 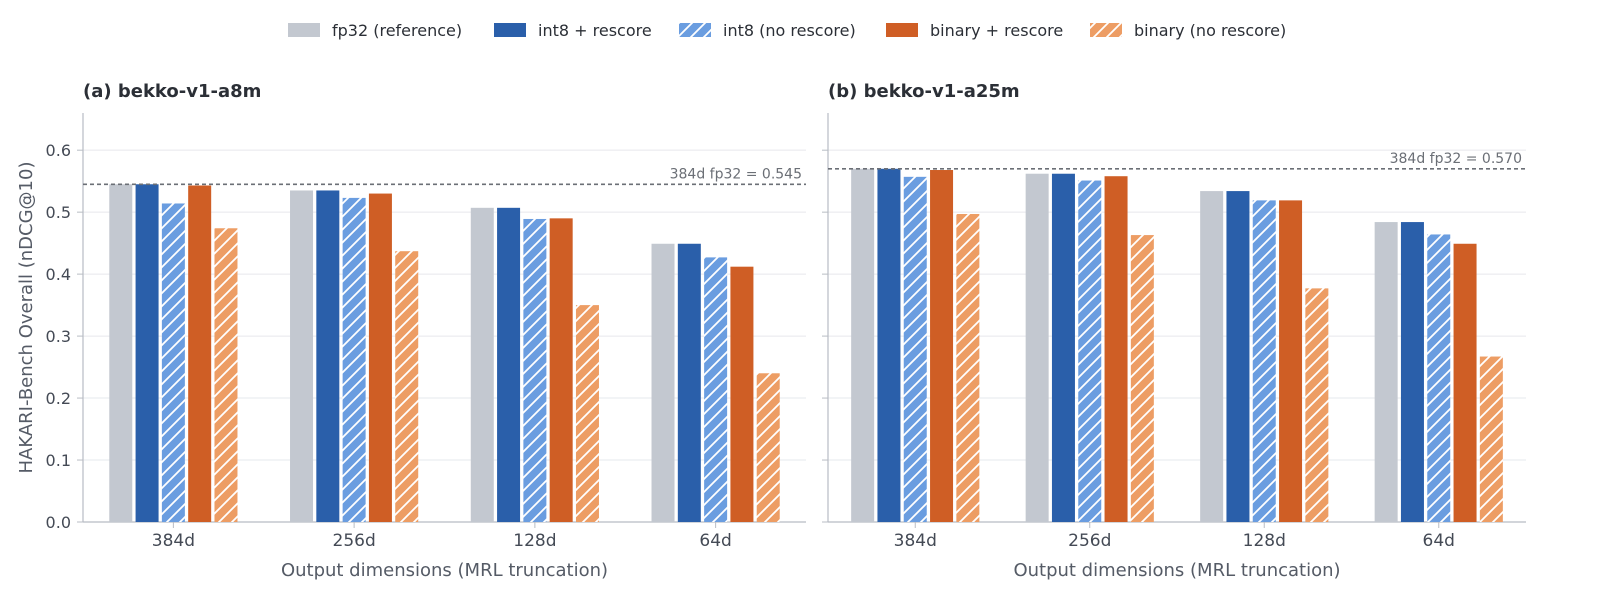 I want to click on y-tick-label: 0.4, so click(x=58, y=274).